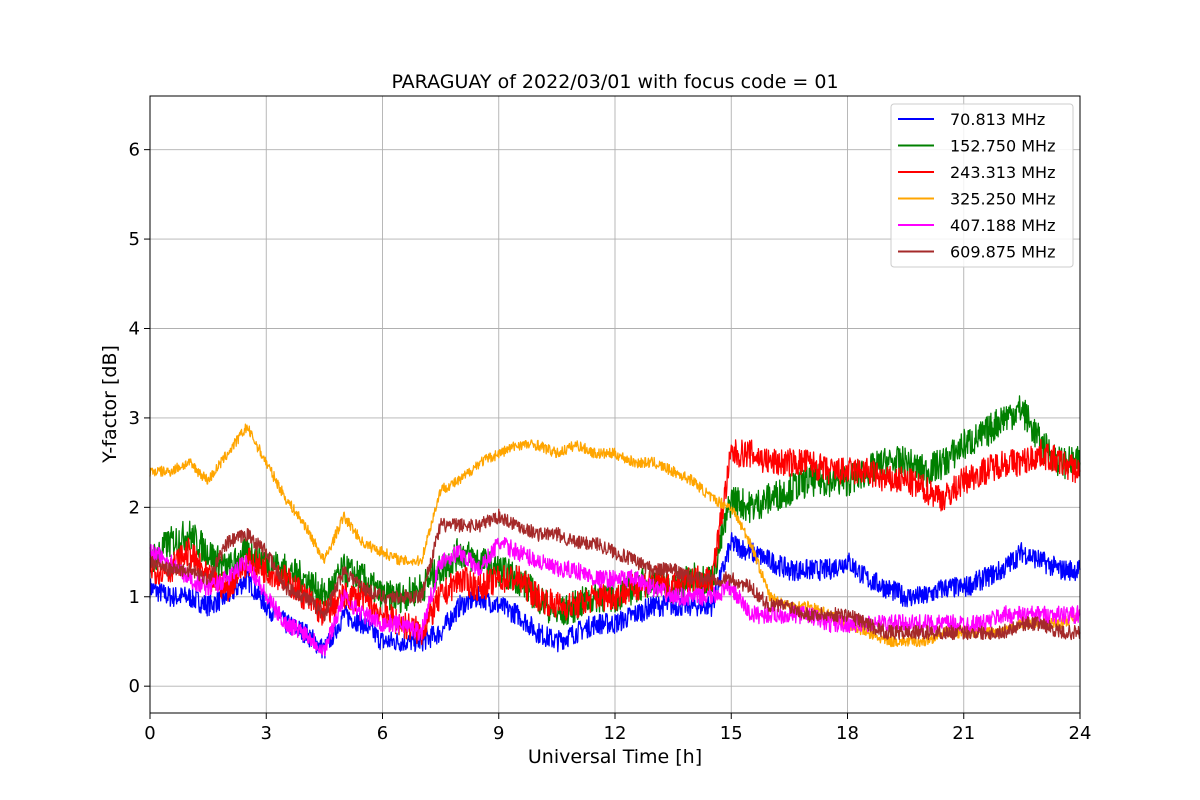 The height and width of the screenshot is (800, 1200). Describe the element at coordinates (1002, 199) in the screenshot. I see `legend-label: 325.250 MHz` at that location.